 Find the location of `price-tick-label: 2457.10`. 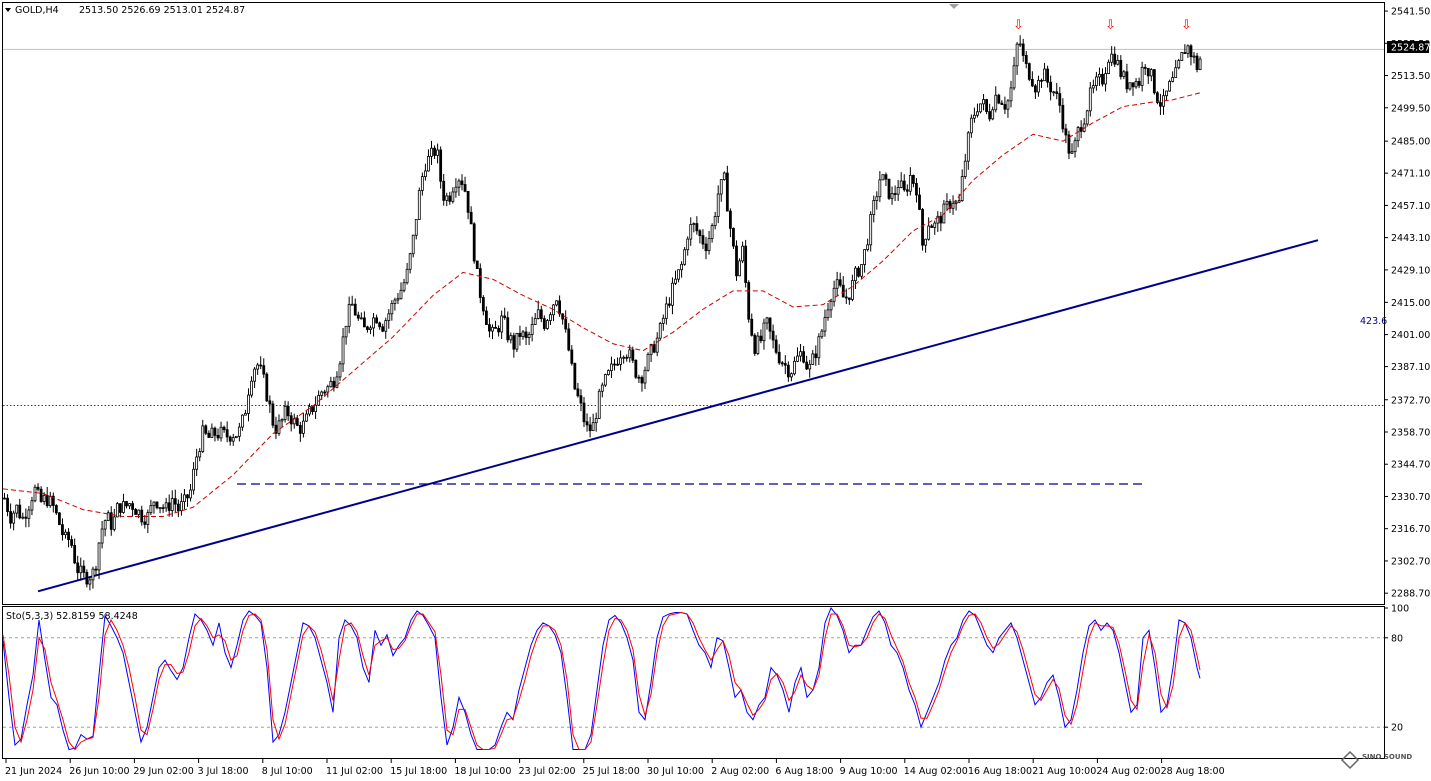

price-tick-label: 2457.10 is located at coordinates (1410, 206).